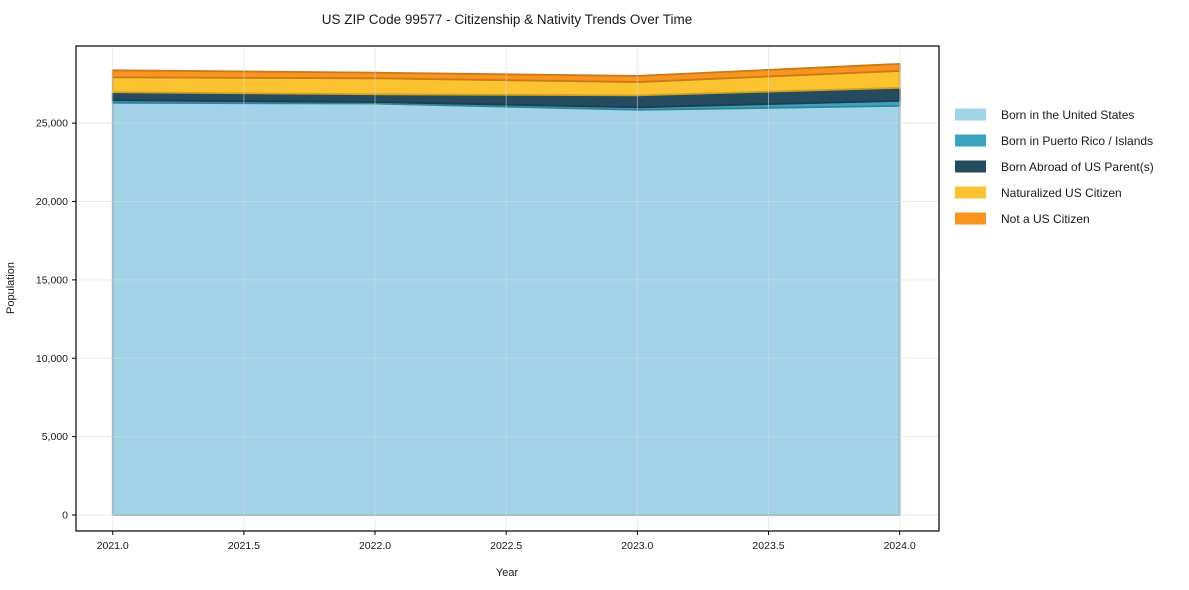 Image resolution: width=1189 pixels, height=590 pixels. Describe the element at coordinates (970, 218) in the screenshot. I see `legend-swatch-not-a-us-citizen` at that location.